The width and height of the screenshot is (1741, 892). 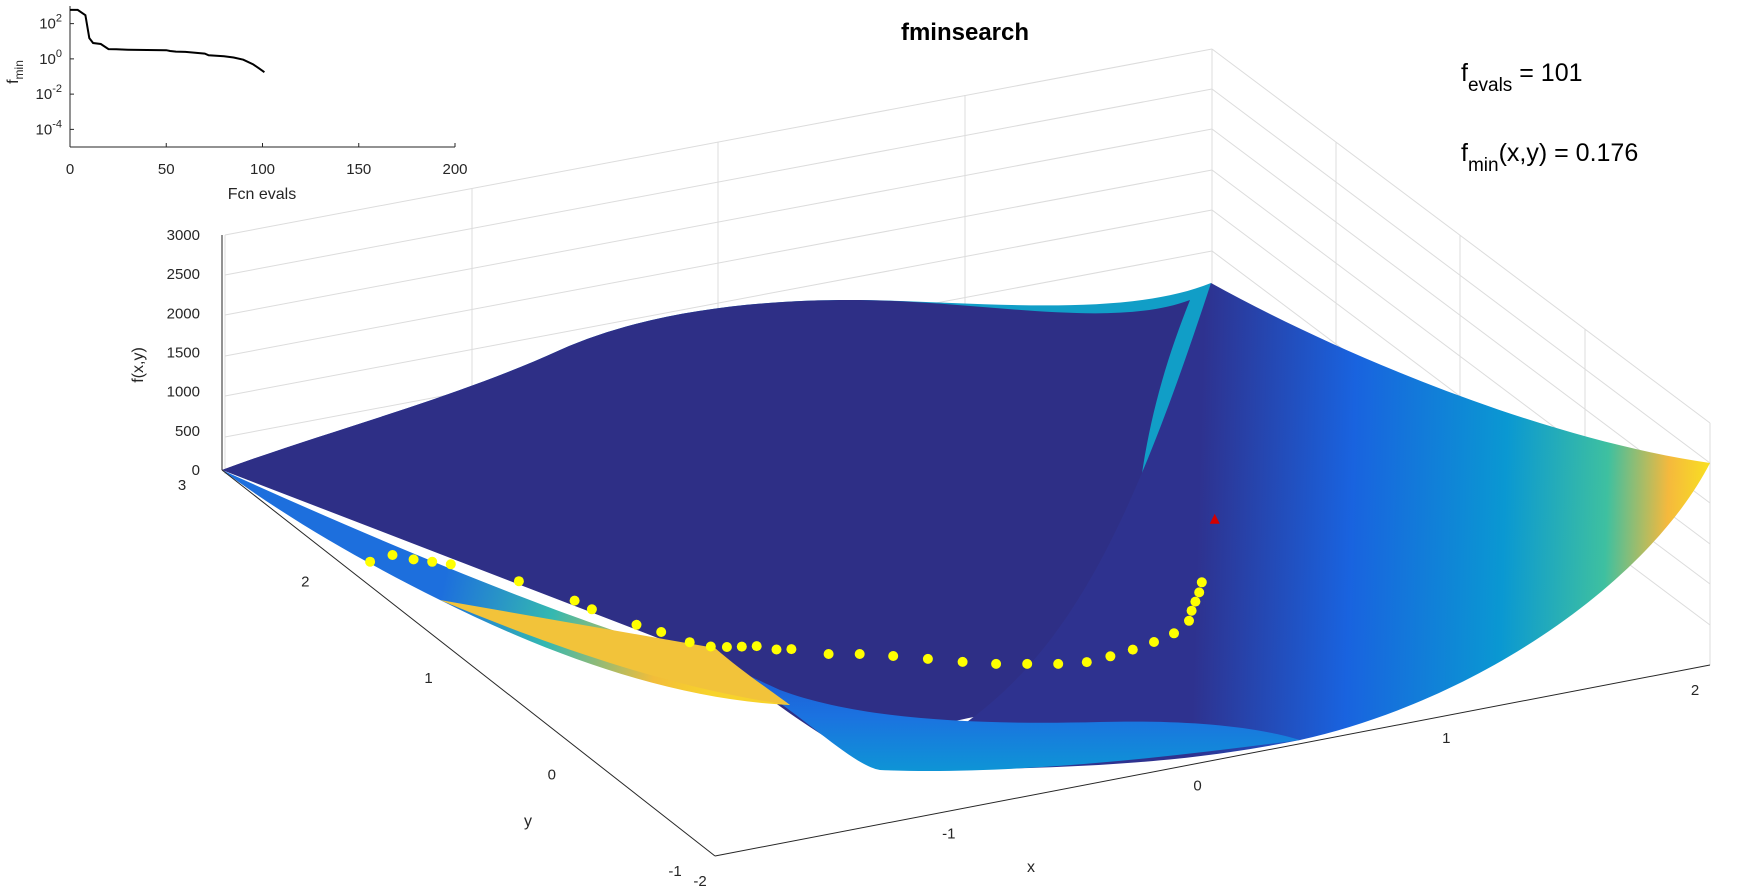 What do you see at coordinates (49, 128) in the screenshot?
I see `inset-y-tick-label: 10⁻⁴` at bounding box center [49, 128].